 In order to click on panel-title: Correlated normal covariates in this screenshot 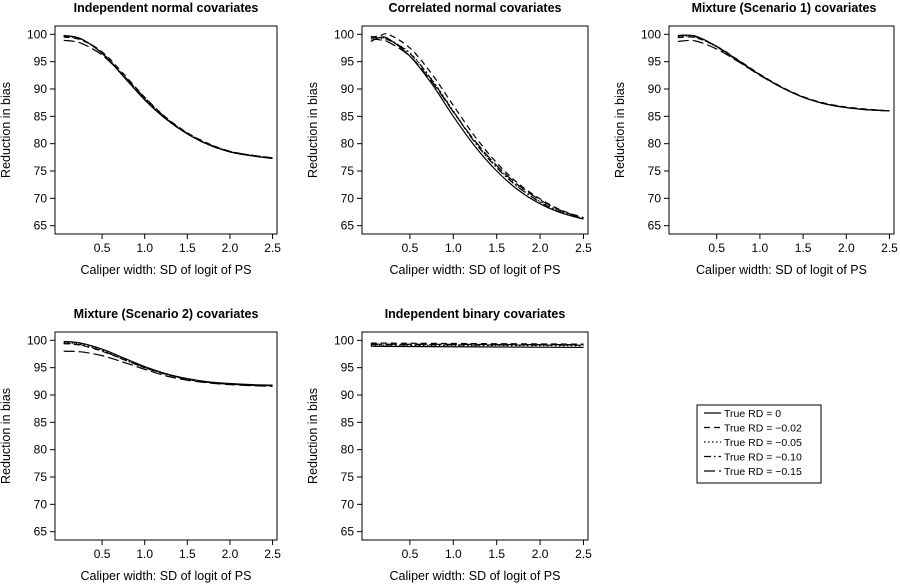, I will do `click(475, 8)`.